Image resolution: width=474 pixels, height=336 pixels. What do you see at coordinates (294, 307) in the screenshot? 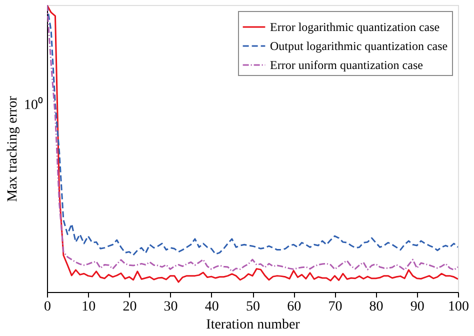
I see `x-tick-label: 60` at bounding box center [294, 307].